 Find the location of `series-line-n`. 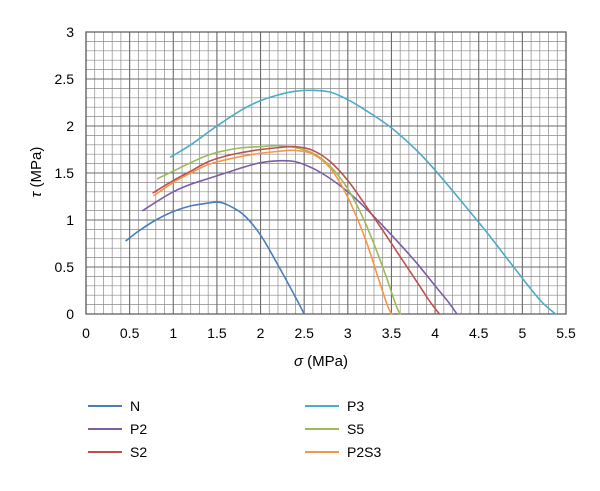

series-line-n is located at coordinates (215, 258).